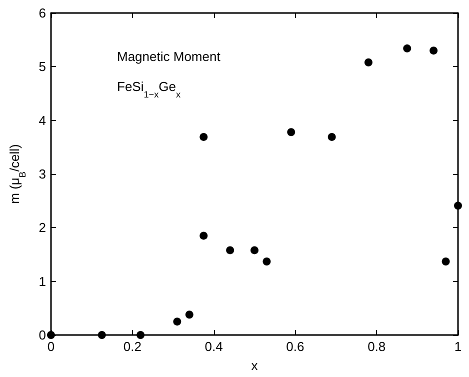  Describe the element at coordinates (295, 346) in the screenshot. I see `x-tick-label: 0.6` at that location.